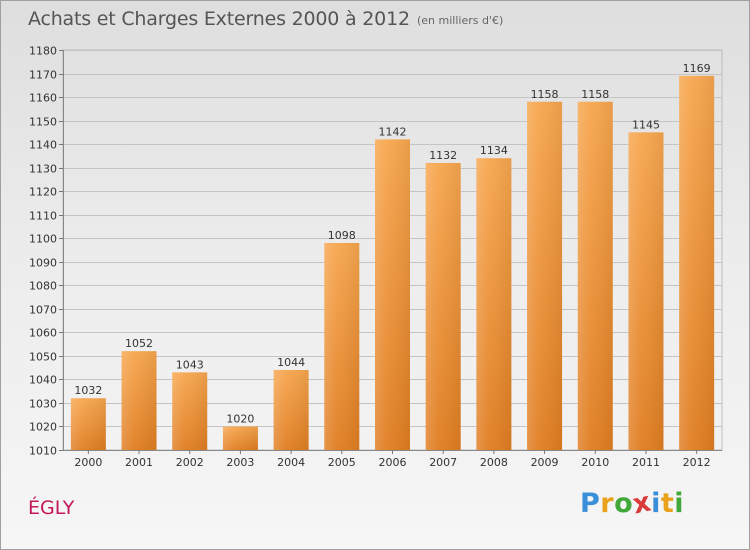 The width and height of the screenshot is (750, 550). What do you see at coordinates (43, 98) in the screenshot?
I see `y-tick-label: 1160` at bounding box center [43, 98].